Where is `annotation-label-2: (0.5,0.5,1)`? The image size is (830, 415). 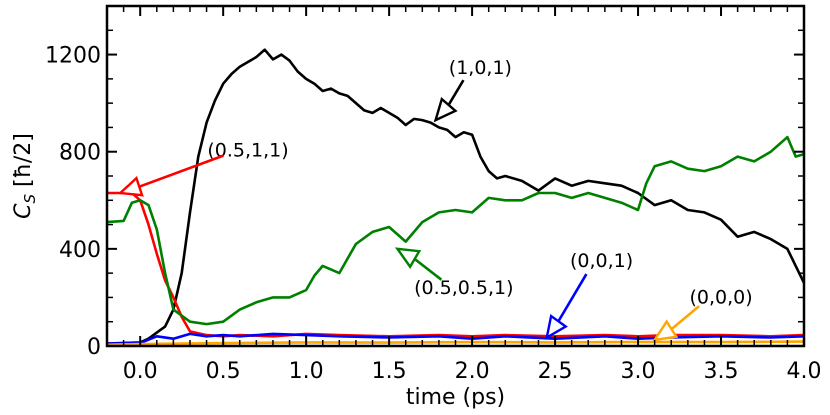 annotation-label-2: (0.5,0.5,1) is located at coordinates (463, 288).